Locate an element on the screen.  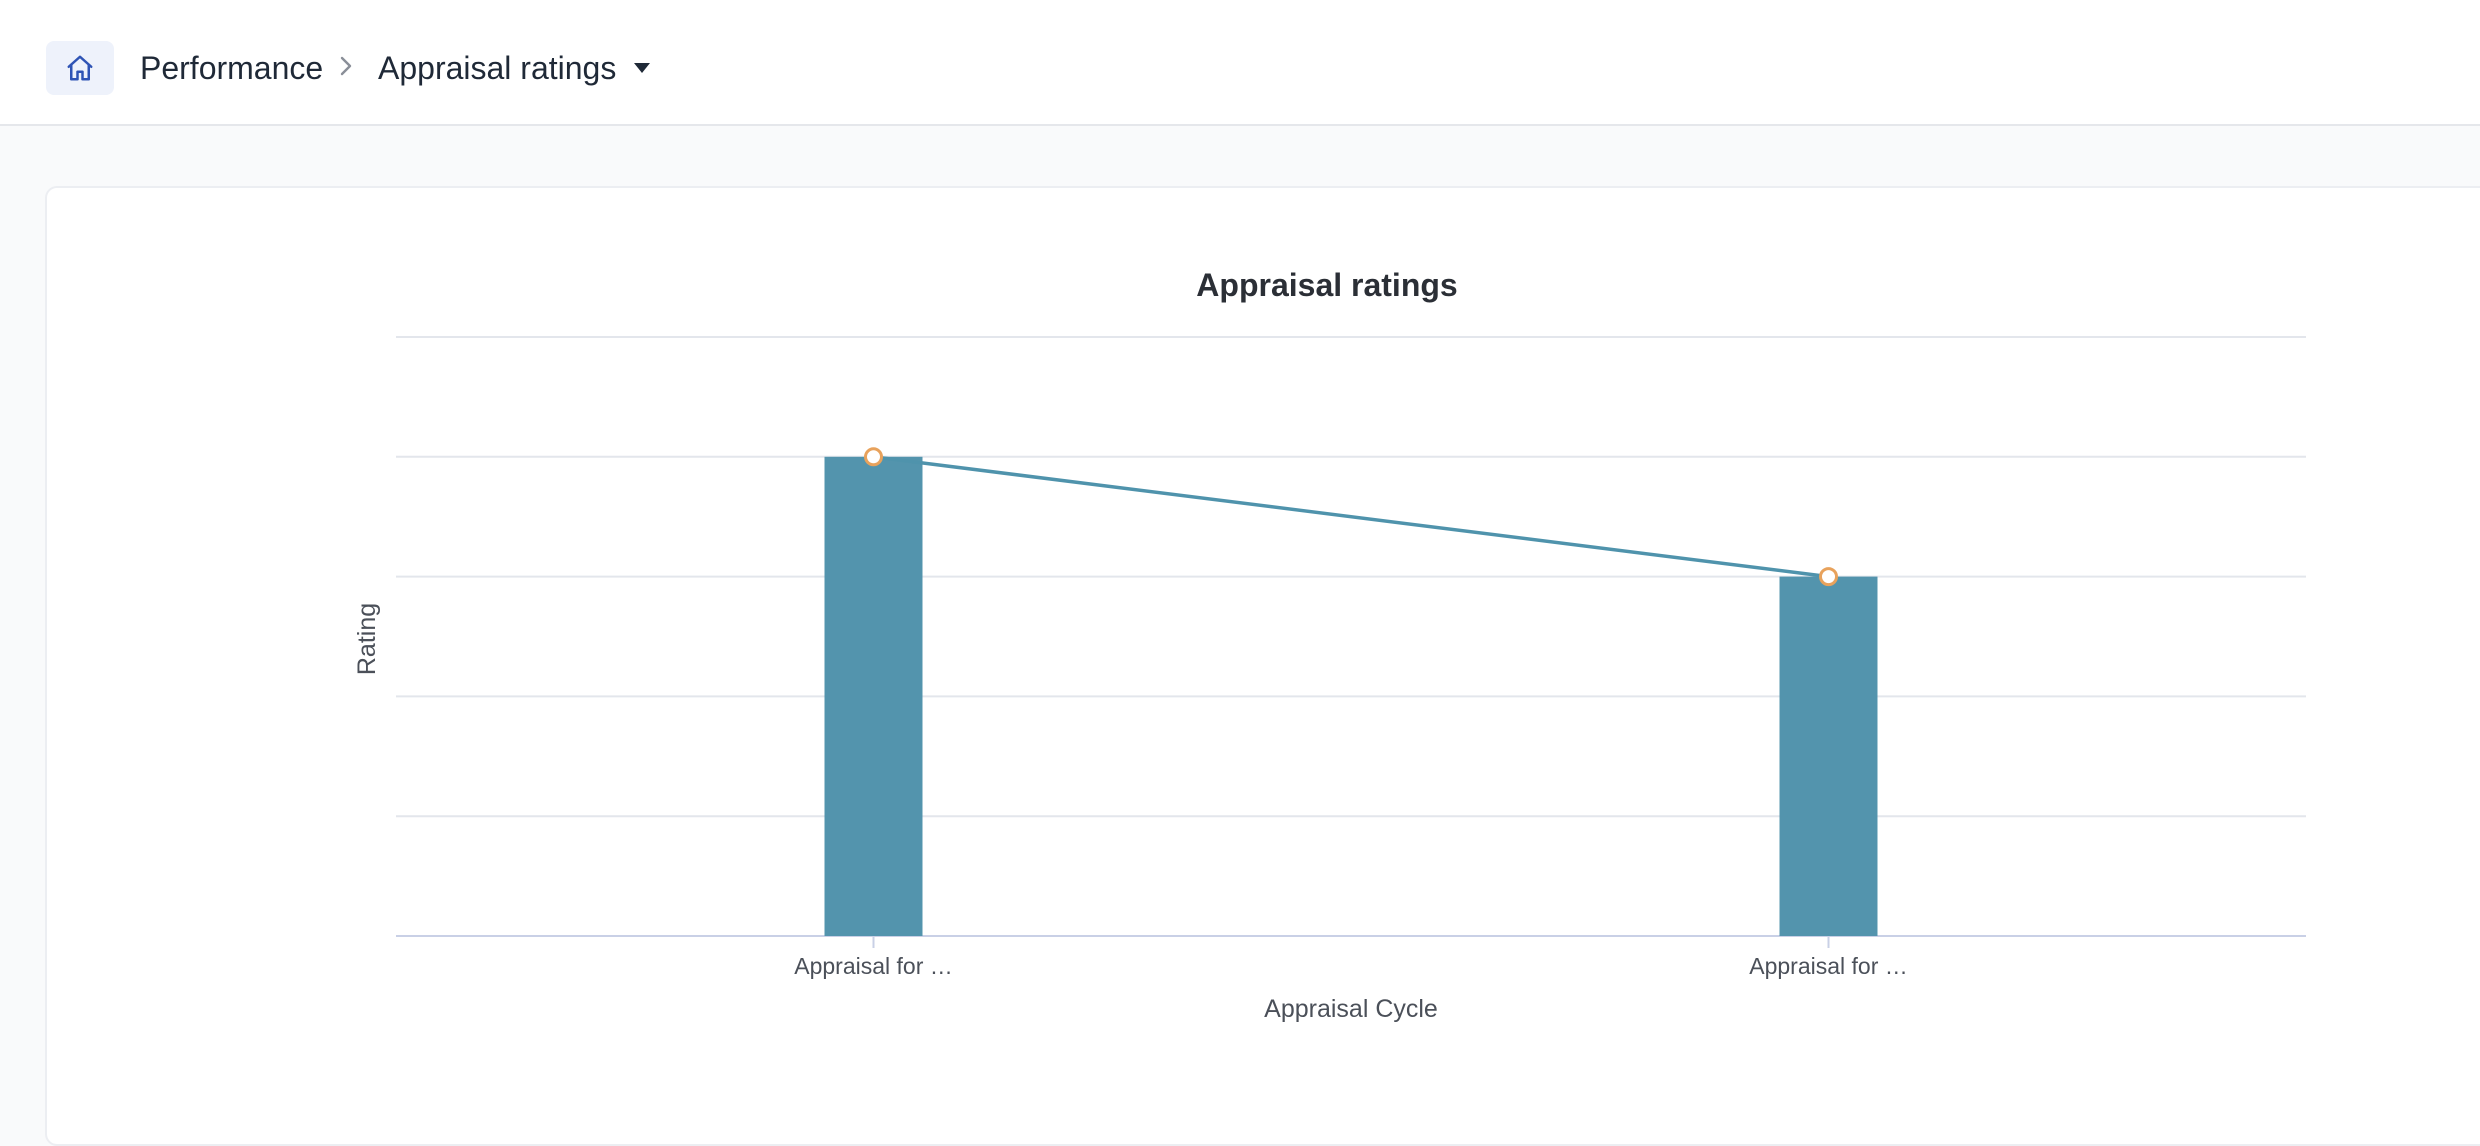
top-bar: Performance Appraisal ratings is located at coordinates (1240, 63).